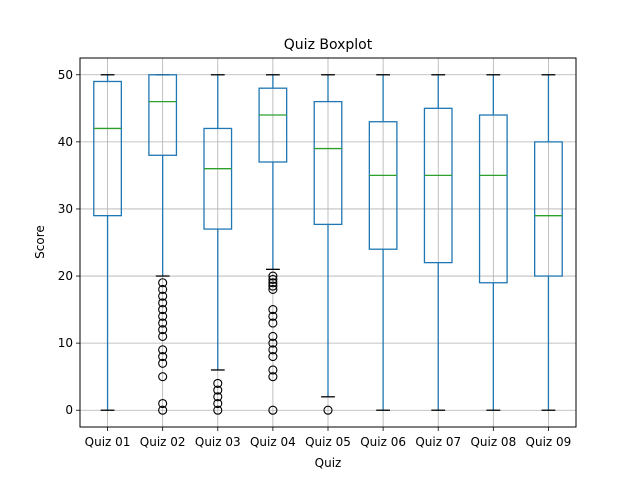 The image size is (640, 480). What do you see at coordinates (65, 142) in the screenshot?
I see `y-tick-label: 40` at bounding box center [65, 142].